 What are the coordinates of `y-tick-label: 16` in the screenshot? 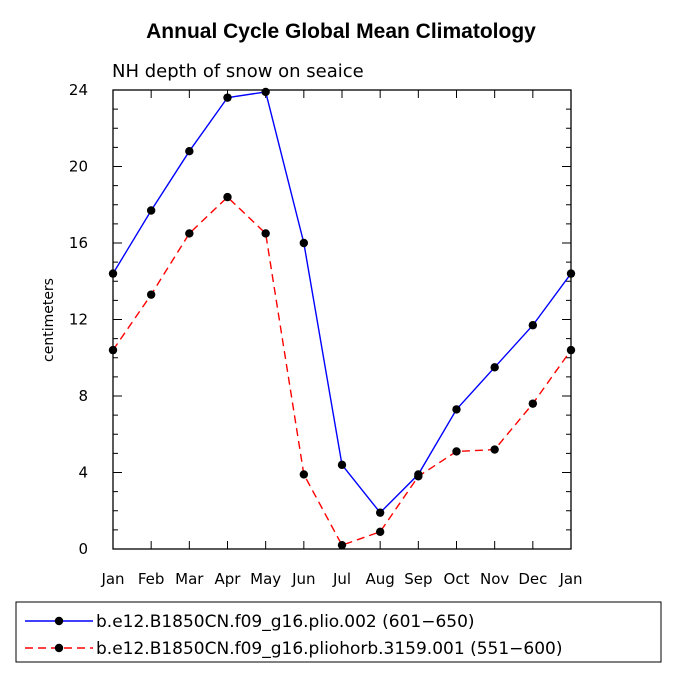 It's located at (78, 243).